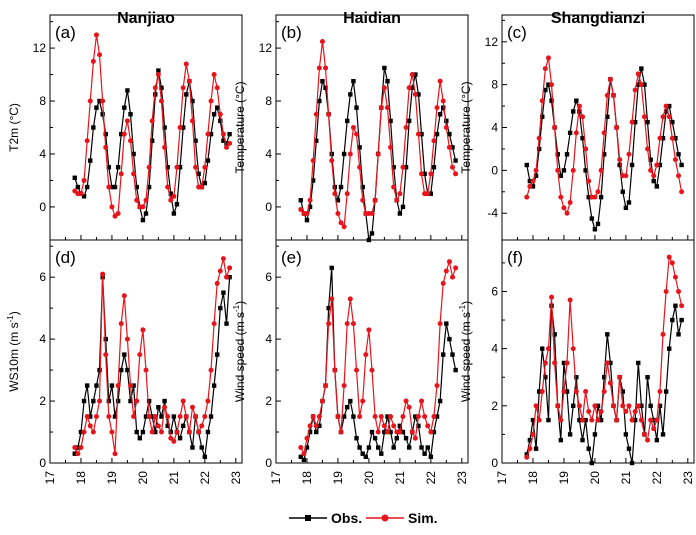 The image size is (696, 535). I want to click on plot-frame, so click(372, 127).